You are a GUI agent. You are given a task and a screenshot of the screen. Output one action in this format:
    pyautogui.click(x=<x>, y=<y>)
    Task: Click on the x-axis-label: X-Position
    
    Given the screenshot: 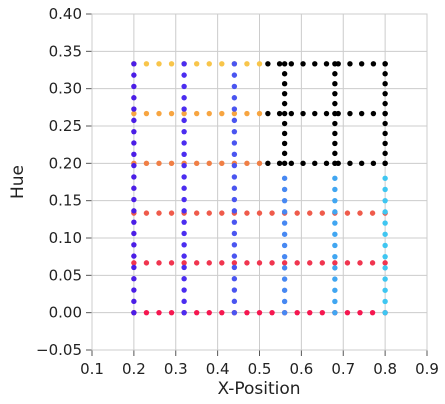 What is the action you would take?
    pyautogui.click(x=258, y=389)
    